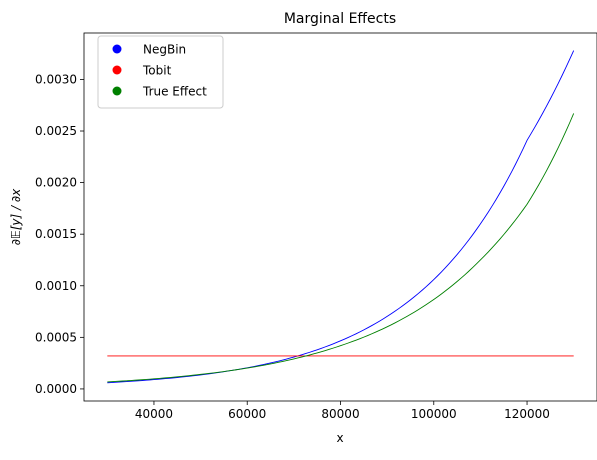 The height and width of the screenshot is (460, 597). I want to click on x-axis-label: x, so click(339, 438).